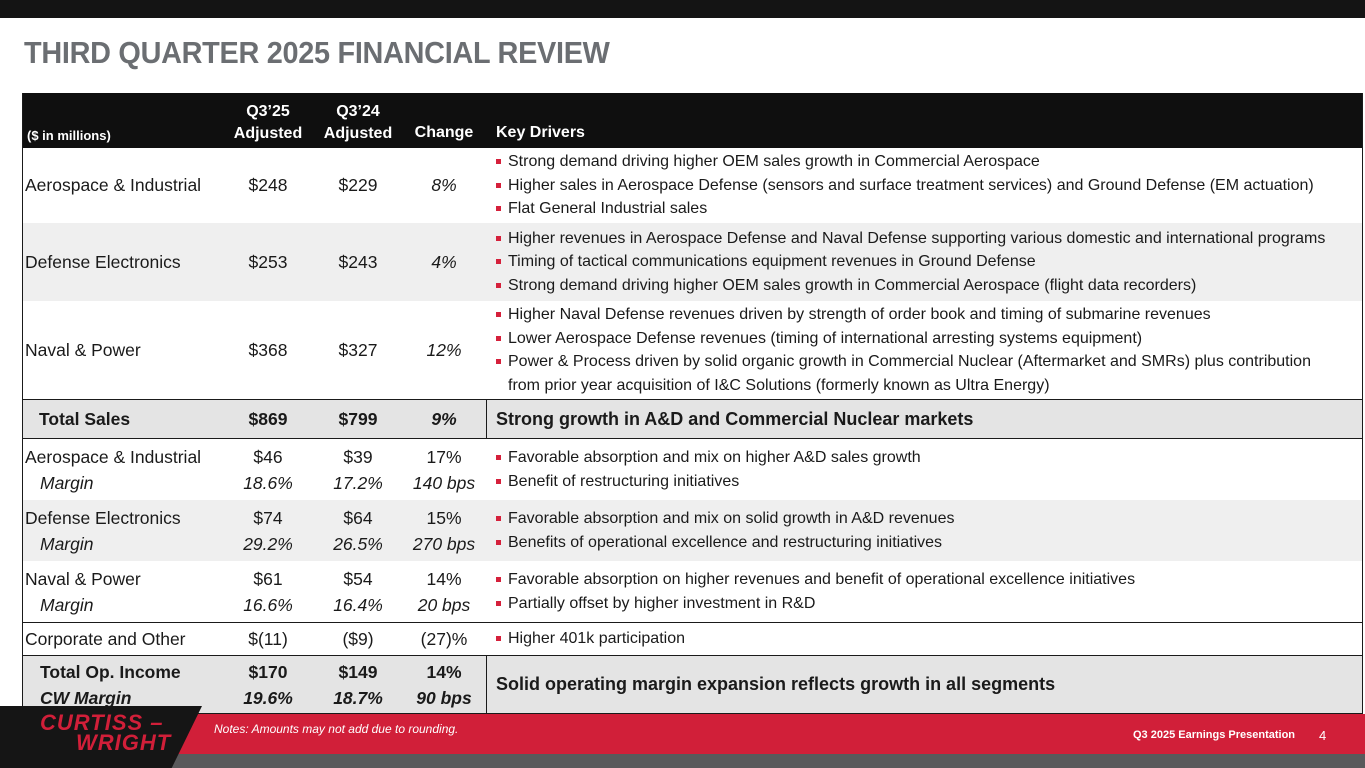  What do you see at coordinates (682, 761) in the screenshot?
I see `footer-stripe` at bounding box center [682, 761].